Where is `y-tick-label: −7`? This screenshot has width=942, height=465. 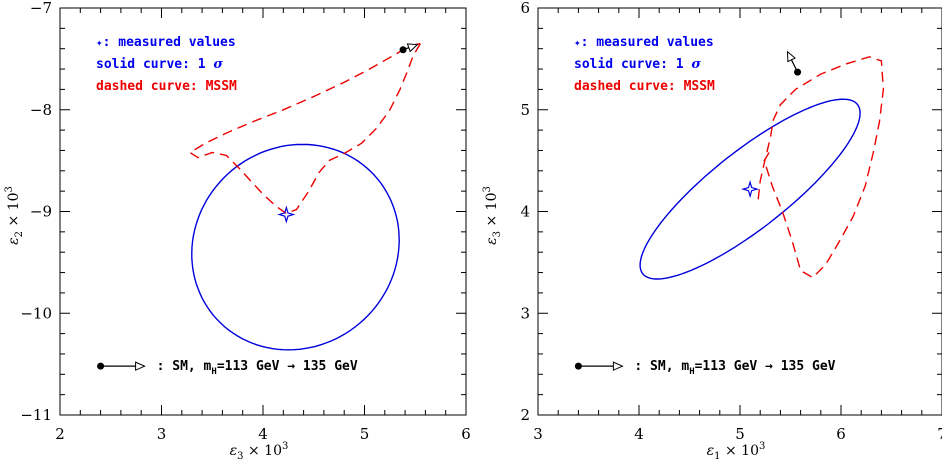
y-tick-label: −7 is located at coordinates (41, 8).